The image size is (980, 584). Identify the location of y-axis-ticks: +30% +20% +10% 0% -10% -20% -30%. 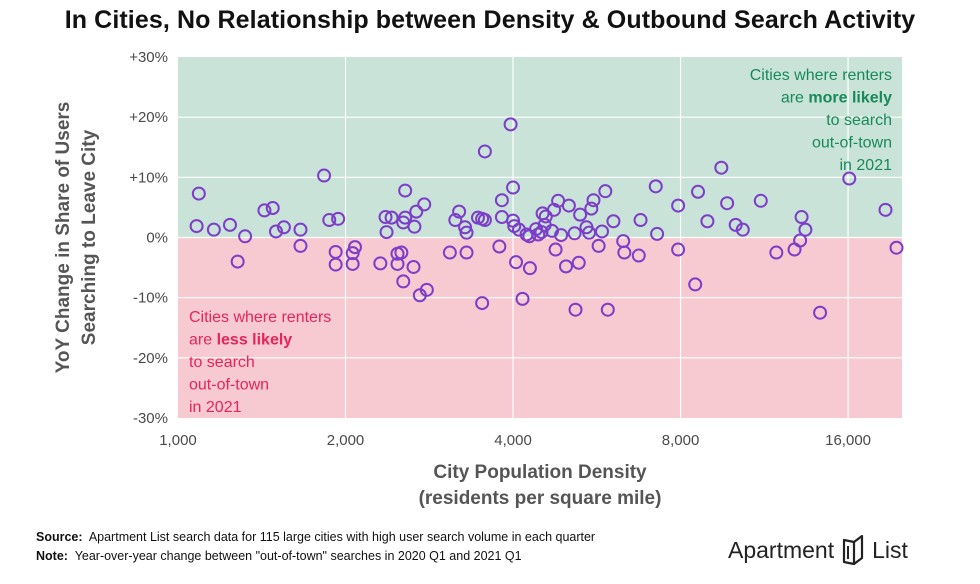
(148, 238).